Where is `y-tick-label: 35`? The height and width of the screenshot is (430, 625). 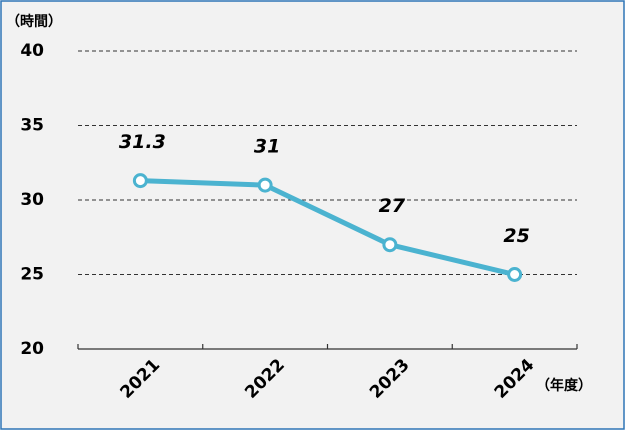 y-tick-label: 35 is located at coordinates (32, 126).